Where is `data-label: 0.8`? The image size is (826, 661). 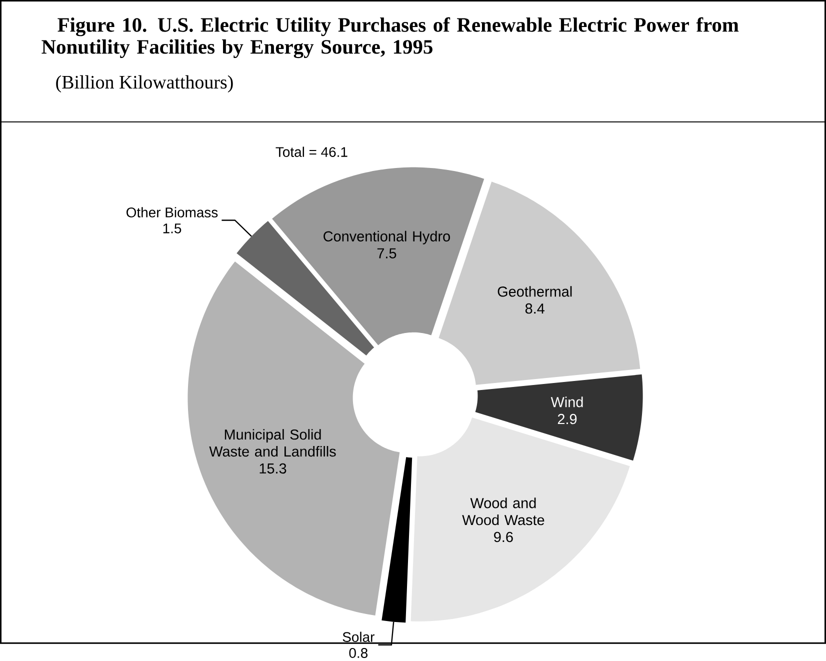 data-label: 0.8 is located at coordinates (358, 653).